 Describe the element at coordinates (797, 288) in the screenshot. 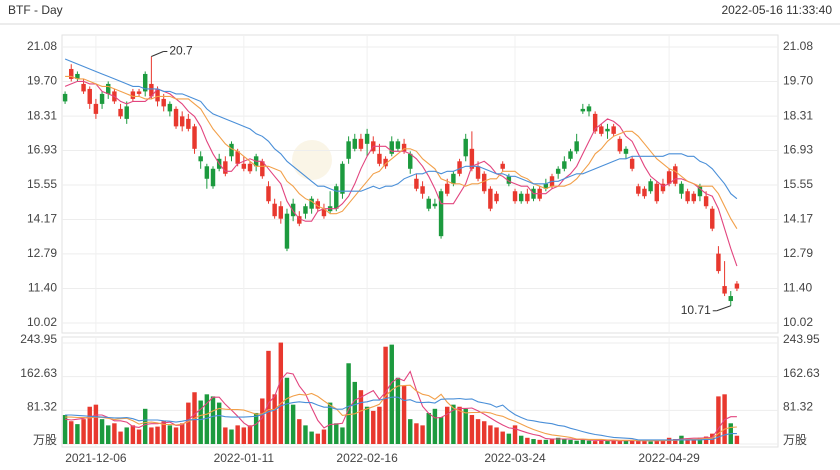

I see `y-tick-label-right: 11.40` at that location.